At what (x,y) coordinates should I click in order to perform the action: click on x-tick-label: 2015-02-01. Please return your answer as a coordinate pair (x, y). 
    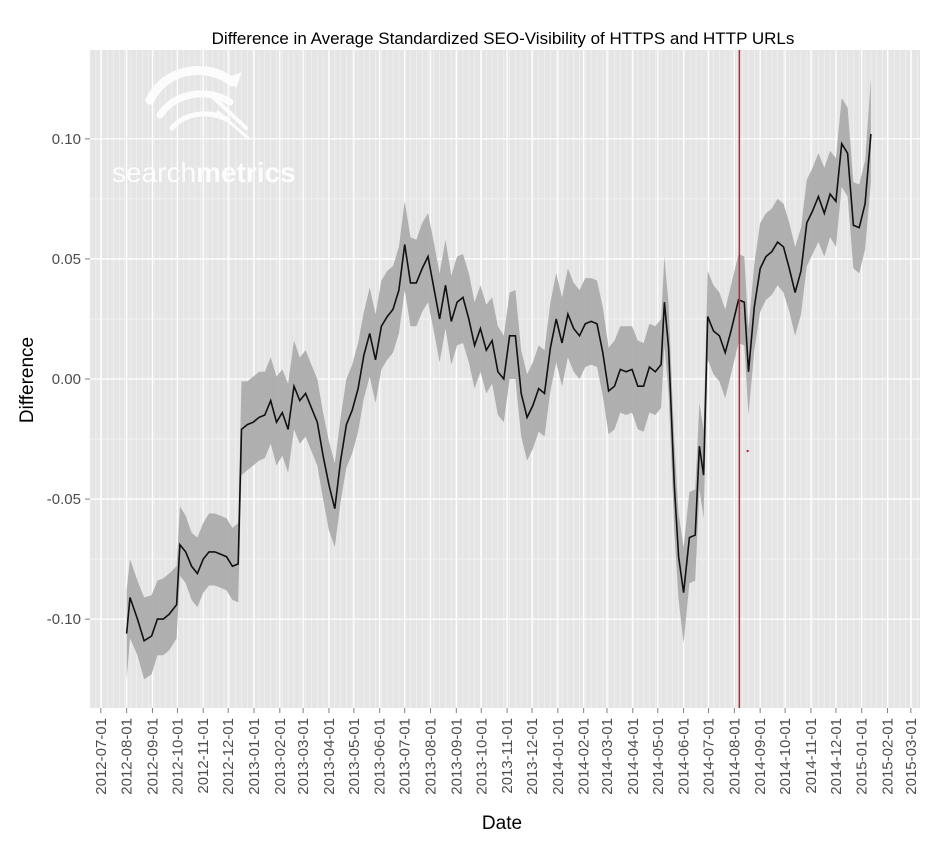
    Looking at the image, I should click on (888, 756).